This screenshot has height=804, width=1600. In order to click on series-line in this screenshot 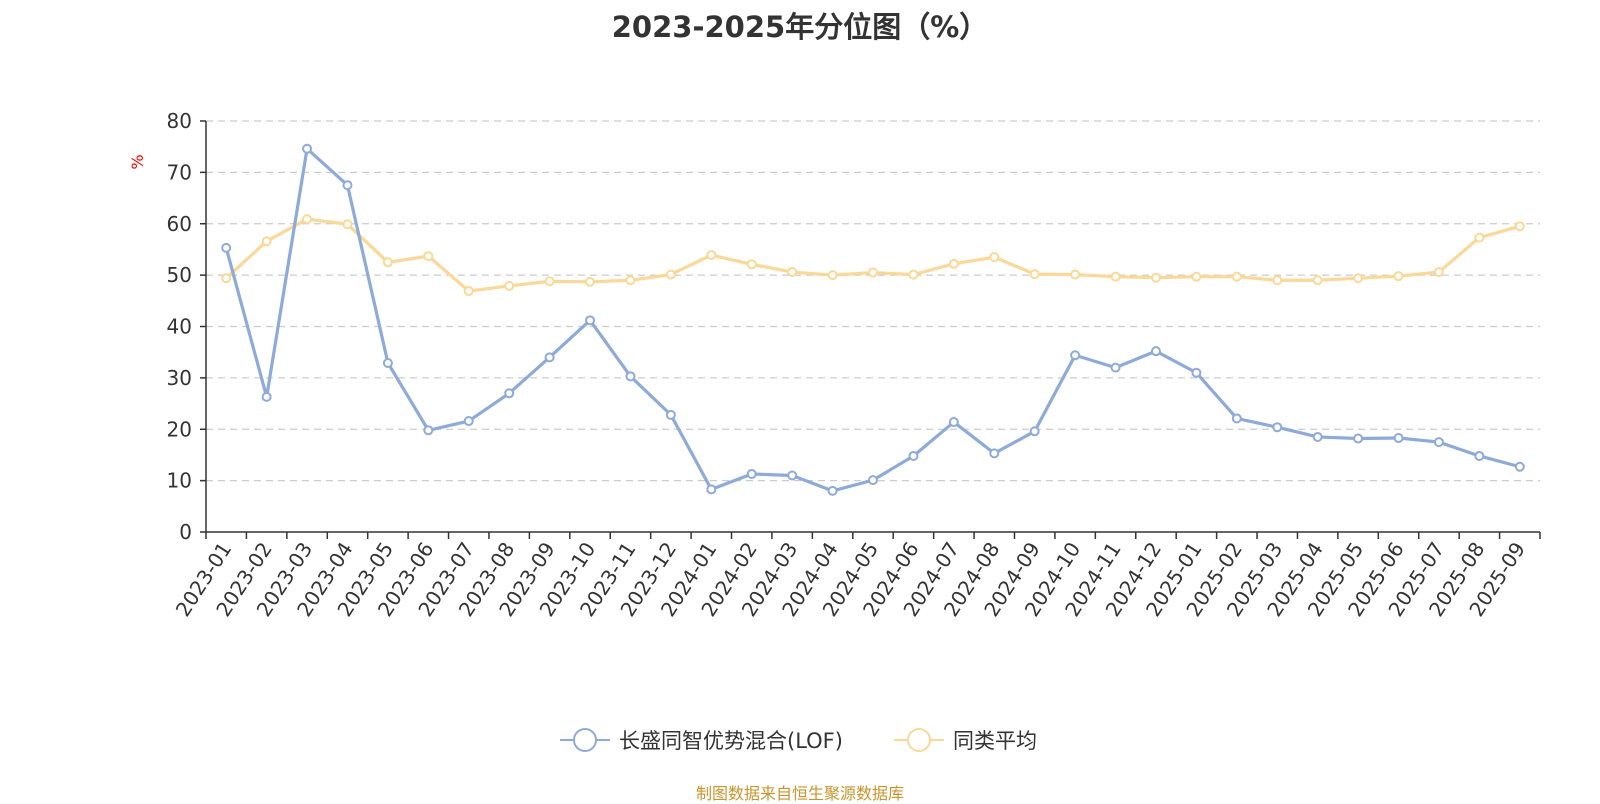, I will do `click(873, 255)`.